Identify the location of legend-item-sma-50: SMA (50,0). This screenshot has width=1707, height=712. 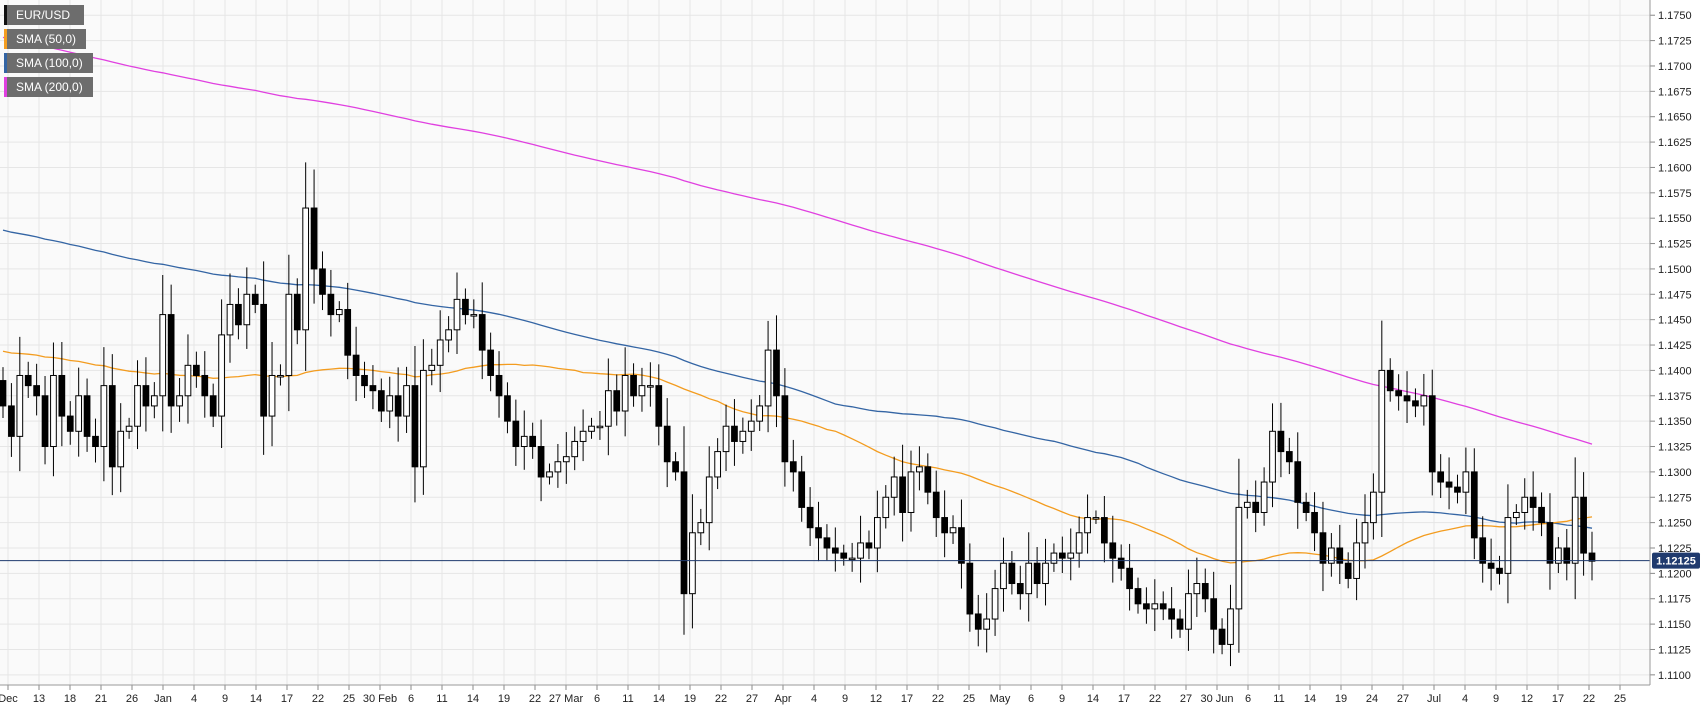
(45, 39).